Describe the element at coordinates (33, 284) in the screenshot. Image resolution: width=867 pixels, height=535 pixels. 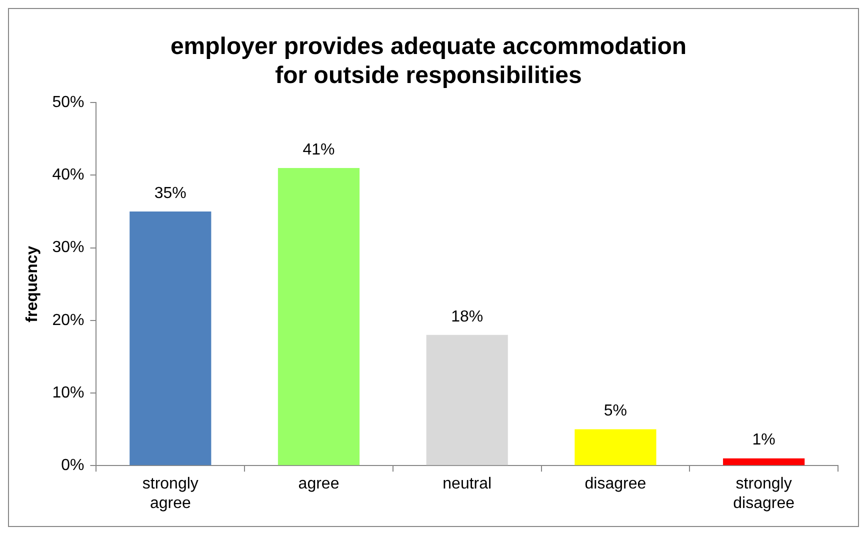
I see `y-axis-title: frequency` at that location.